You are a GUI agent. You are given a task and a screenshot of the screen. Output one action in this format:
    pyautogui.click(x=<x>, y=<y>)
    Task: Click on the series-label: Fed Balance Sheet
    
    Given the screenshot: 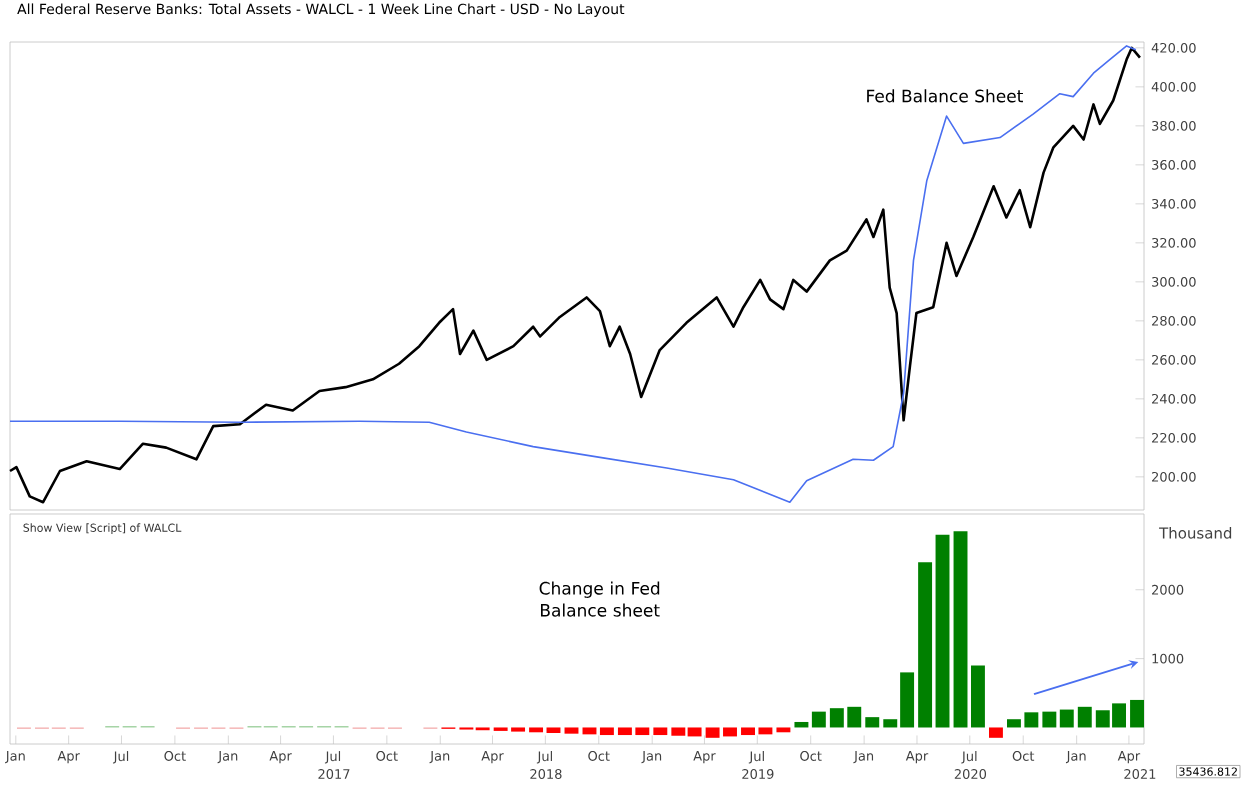 What is the action you would take?
    pyautogui.click(x=945, y=96)
    